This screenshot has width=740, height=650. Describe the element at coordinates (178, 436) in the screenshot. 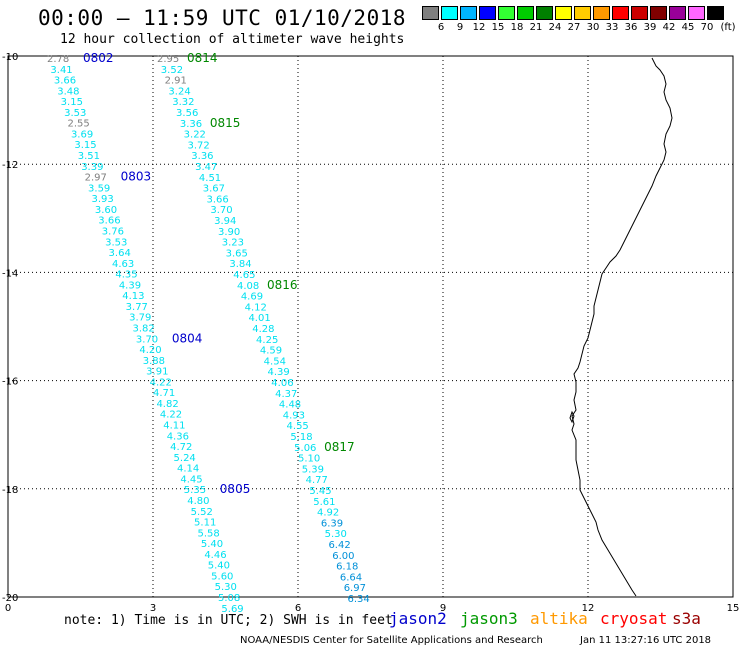

I see `wave-height-value: 4.36` at that location.